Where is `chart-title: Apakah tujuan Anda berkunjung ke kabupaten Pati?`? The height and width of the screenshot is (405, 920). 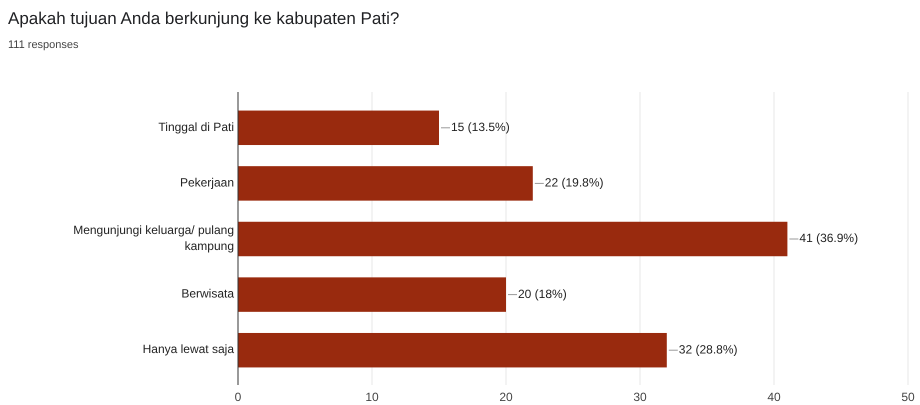
chart-title: Apakah tujuan Anda berkunjung ke kabupaten Pati? is located at coordinates (204, 18).